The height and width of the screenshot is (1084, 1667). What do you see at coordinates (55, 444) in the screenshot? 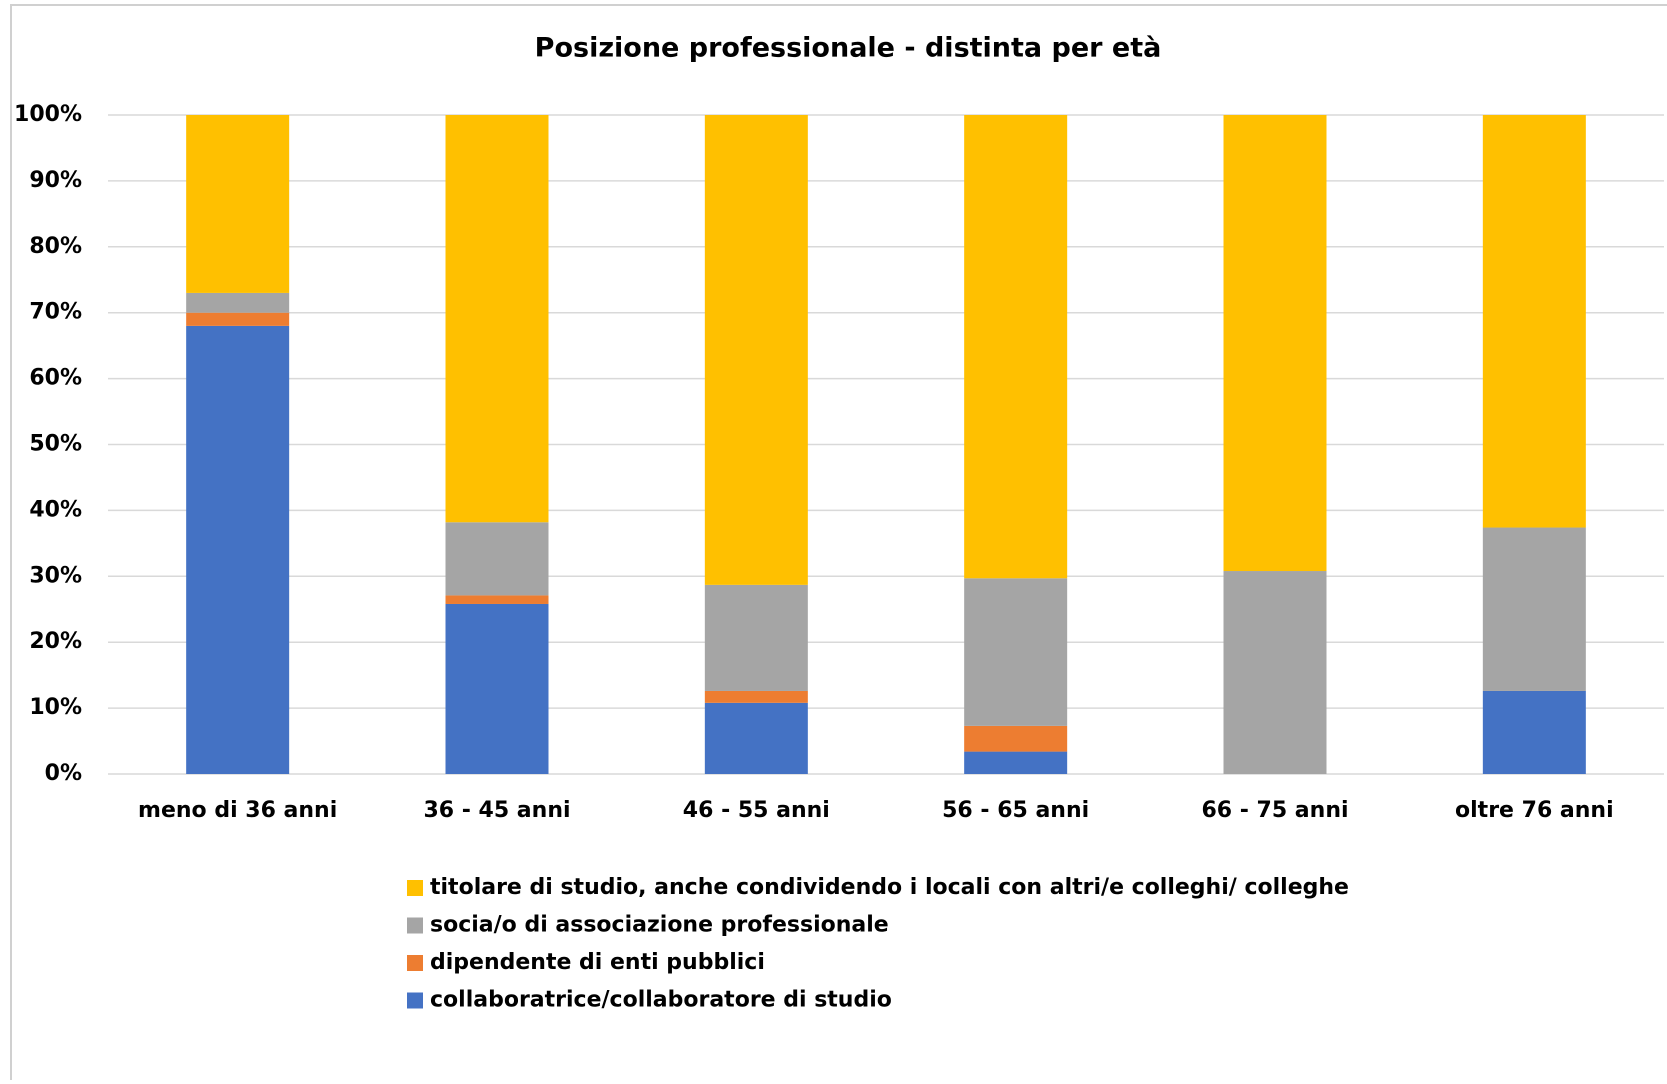
I see `y-tick-label: 50%` at bounding box center [55, 444].